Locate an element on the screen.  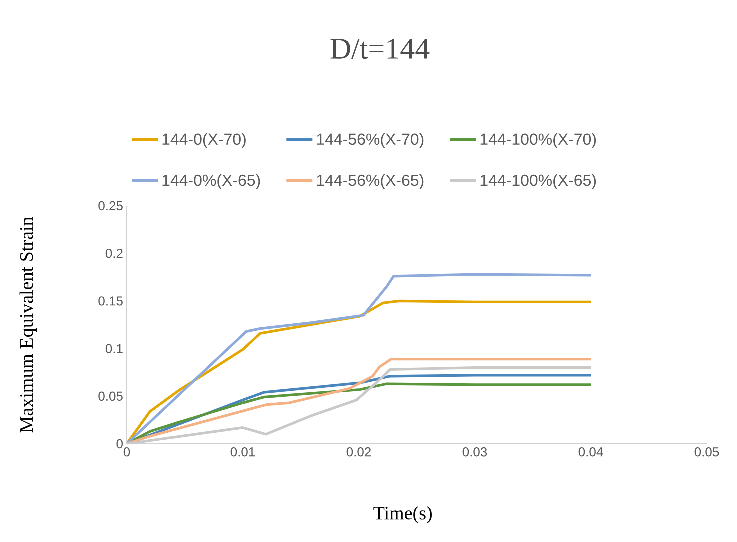
legend-label: 144-0(X-70) is located at coordinates (204, 140).